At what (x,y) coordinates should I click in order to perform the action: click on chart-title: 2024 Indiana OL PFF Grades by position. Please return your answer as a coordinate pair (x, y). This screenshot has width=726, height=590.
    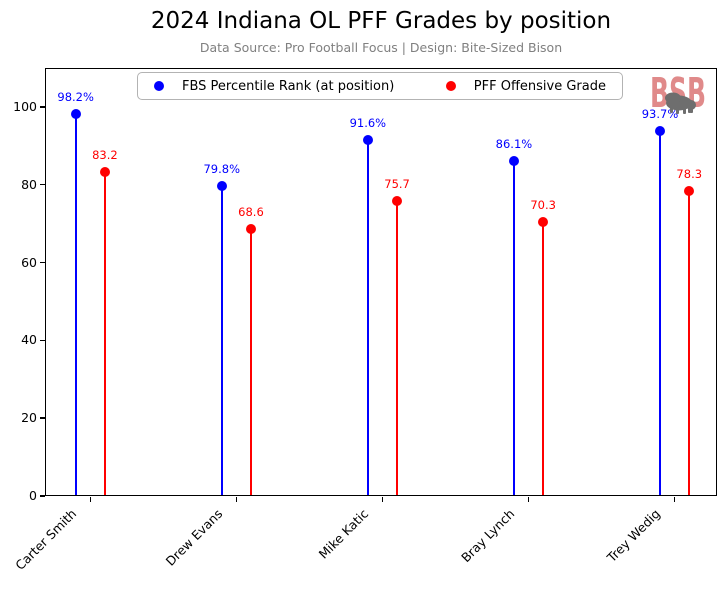
    Looking at the image, I should click on (381, 21).